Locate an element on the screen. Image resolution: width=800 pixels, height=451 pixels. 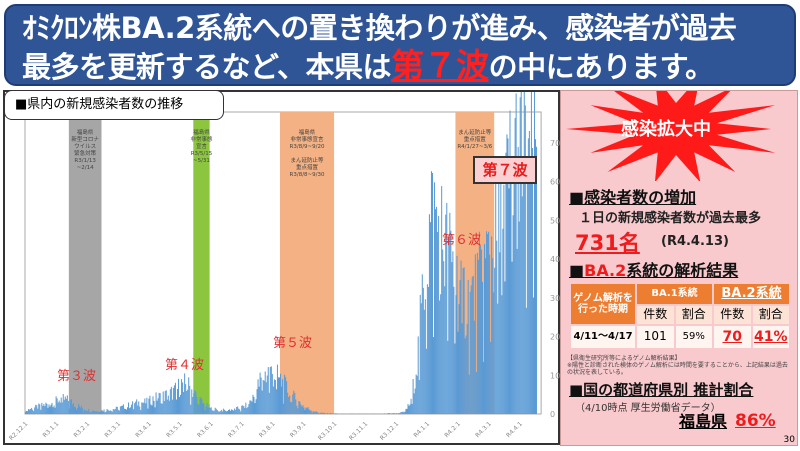
title-line-2a: 最多を更新するなど、本県は is located at coordinates (207, 67).